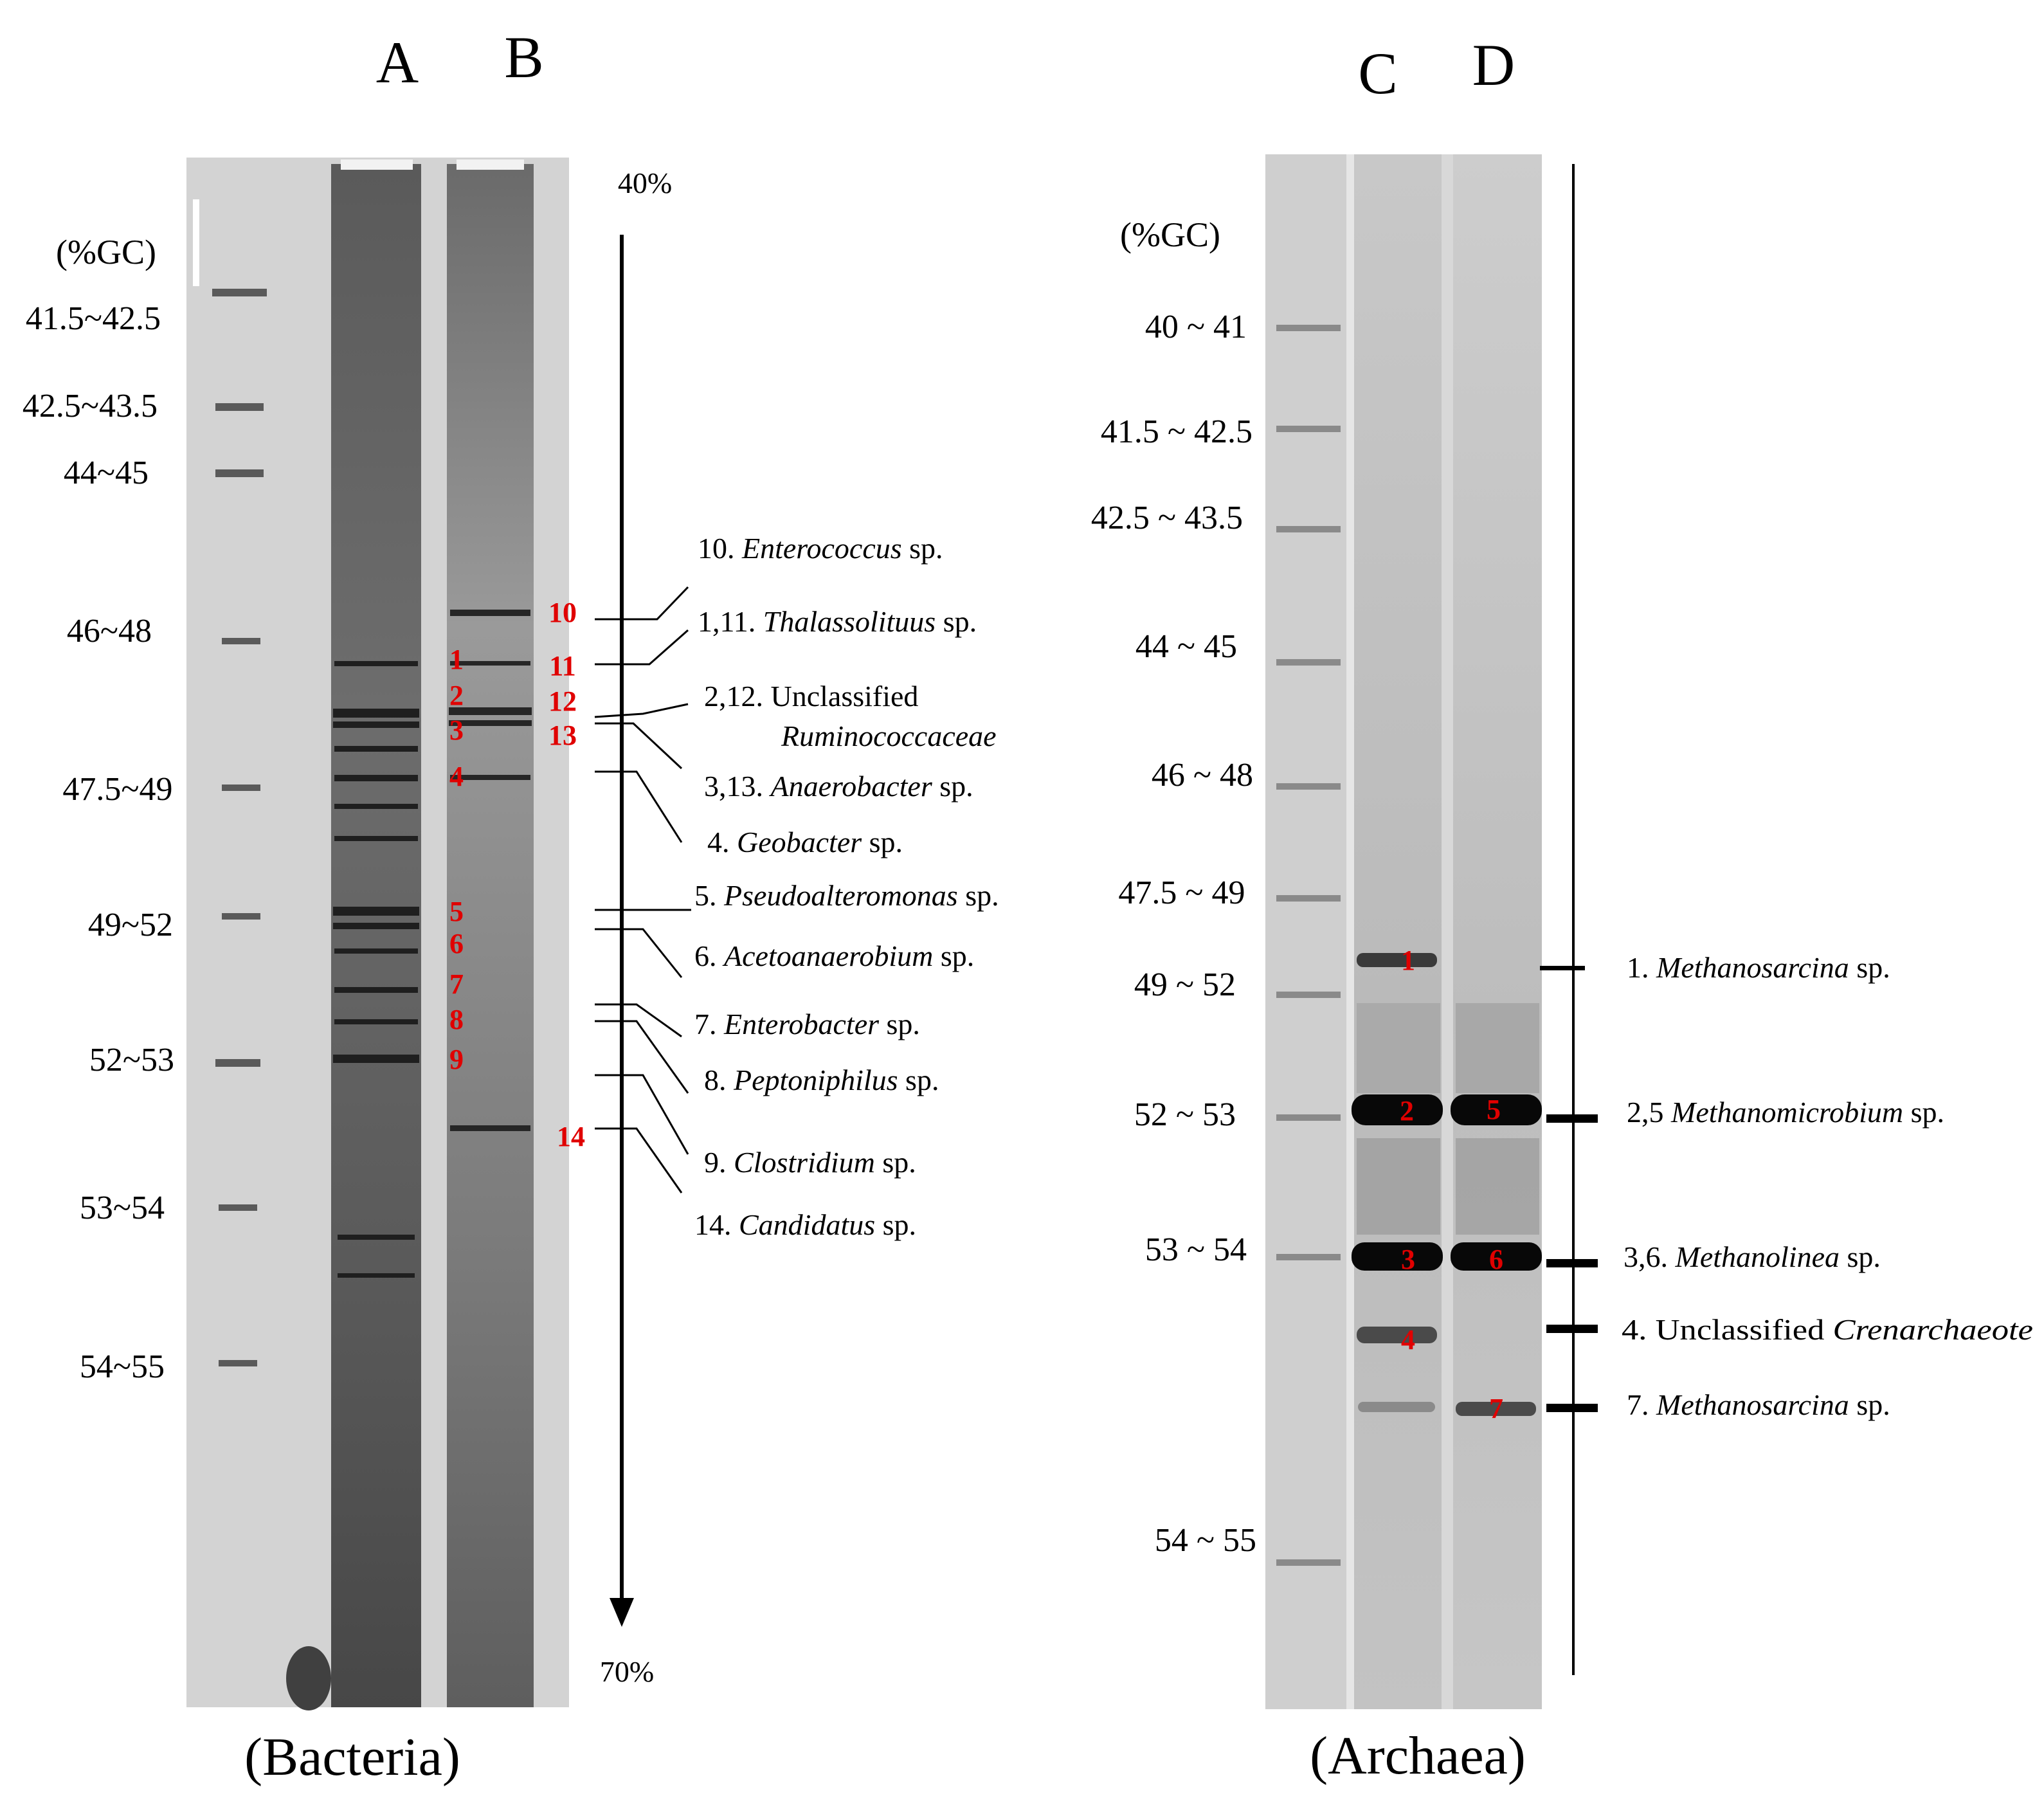  I want to click on bacteria-ladder-label: 49~52, so click(130, 925).